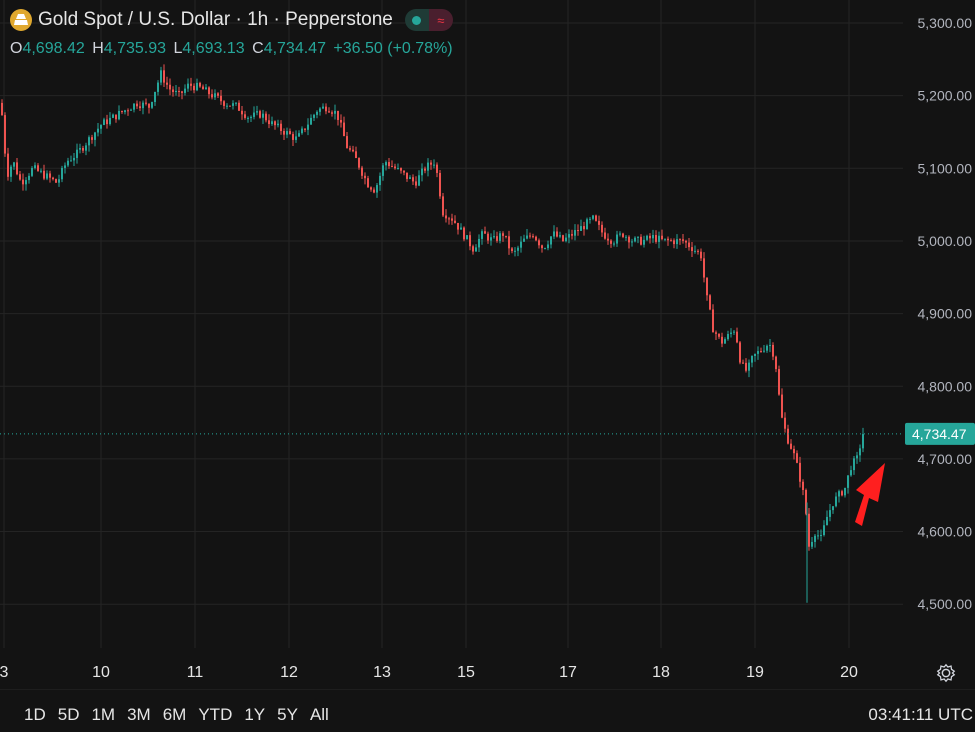 This screenshot has height=732, width=975. I want to click on range-selector: 1D 5D 1M 3M 6M YTD 1Y 5Y All, so click(176, 715).